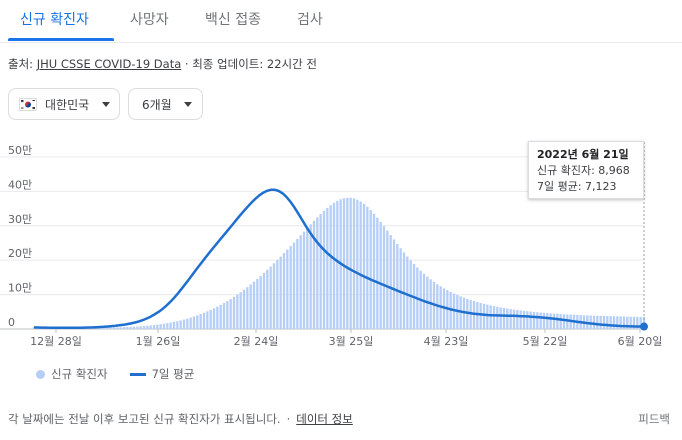  Describe the element at coordinates (137, 374) in the screenshot. I see `legend-line-swatch` at that location.